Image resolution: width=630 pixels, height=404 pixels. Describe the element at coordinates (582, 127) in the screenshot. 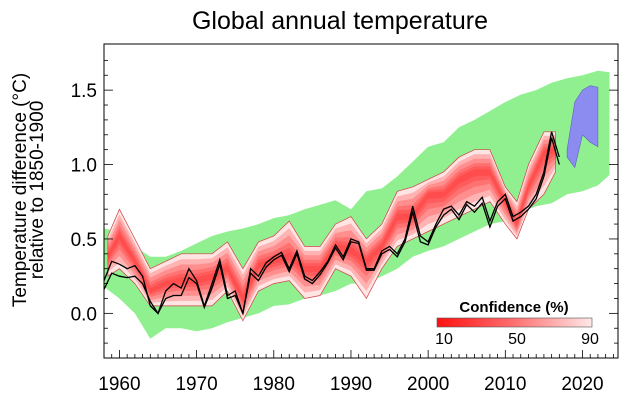

I see `forecast-blue-band` at that location.